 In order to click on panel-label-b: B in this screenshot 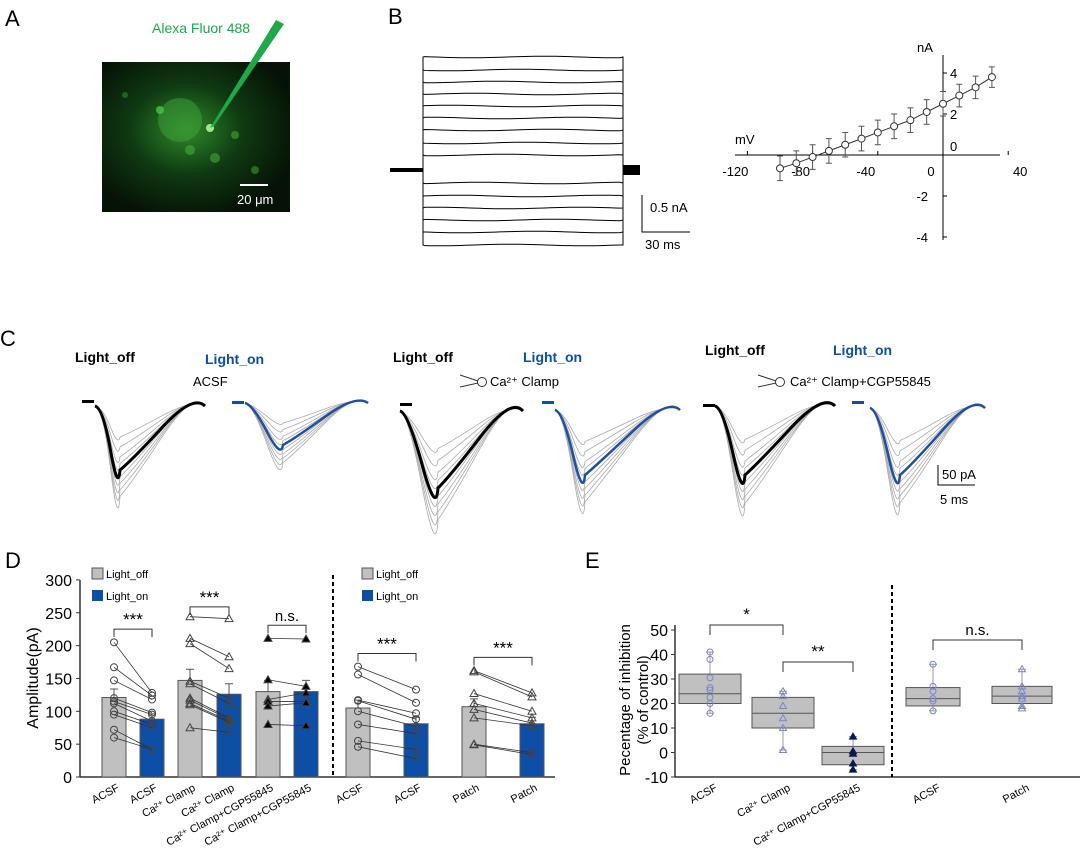, I will do `click(395, 16)`.